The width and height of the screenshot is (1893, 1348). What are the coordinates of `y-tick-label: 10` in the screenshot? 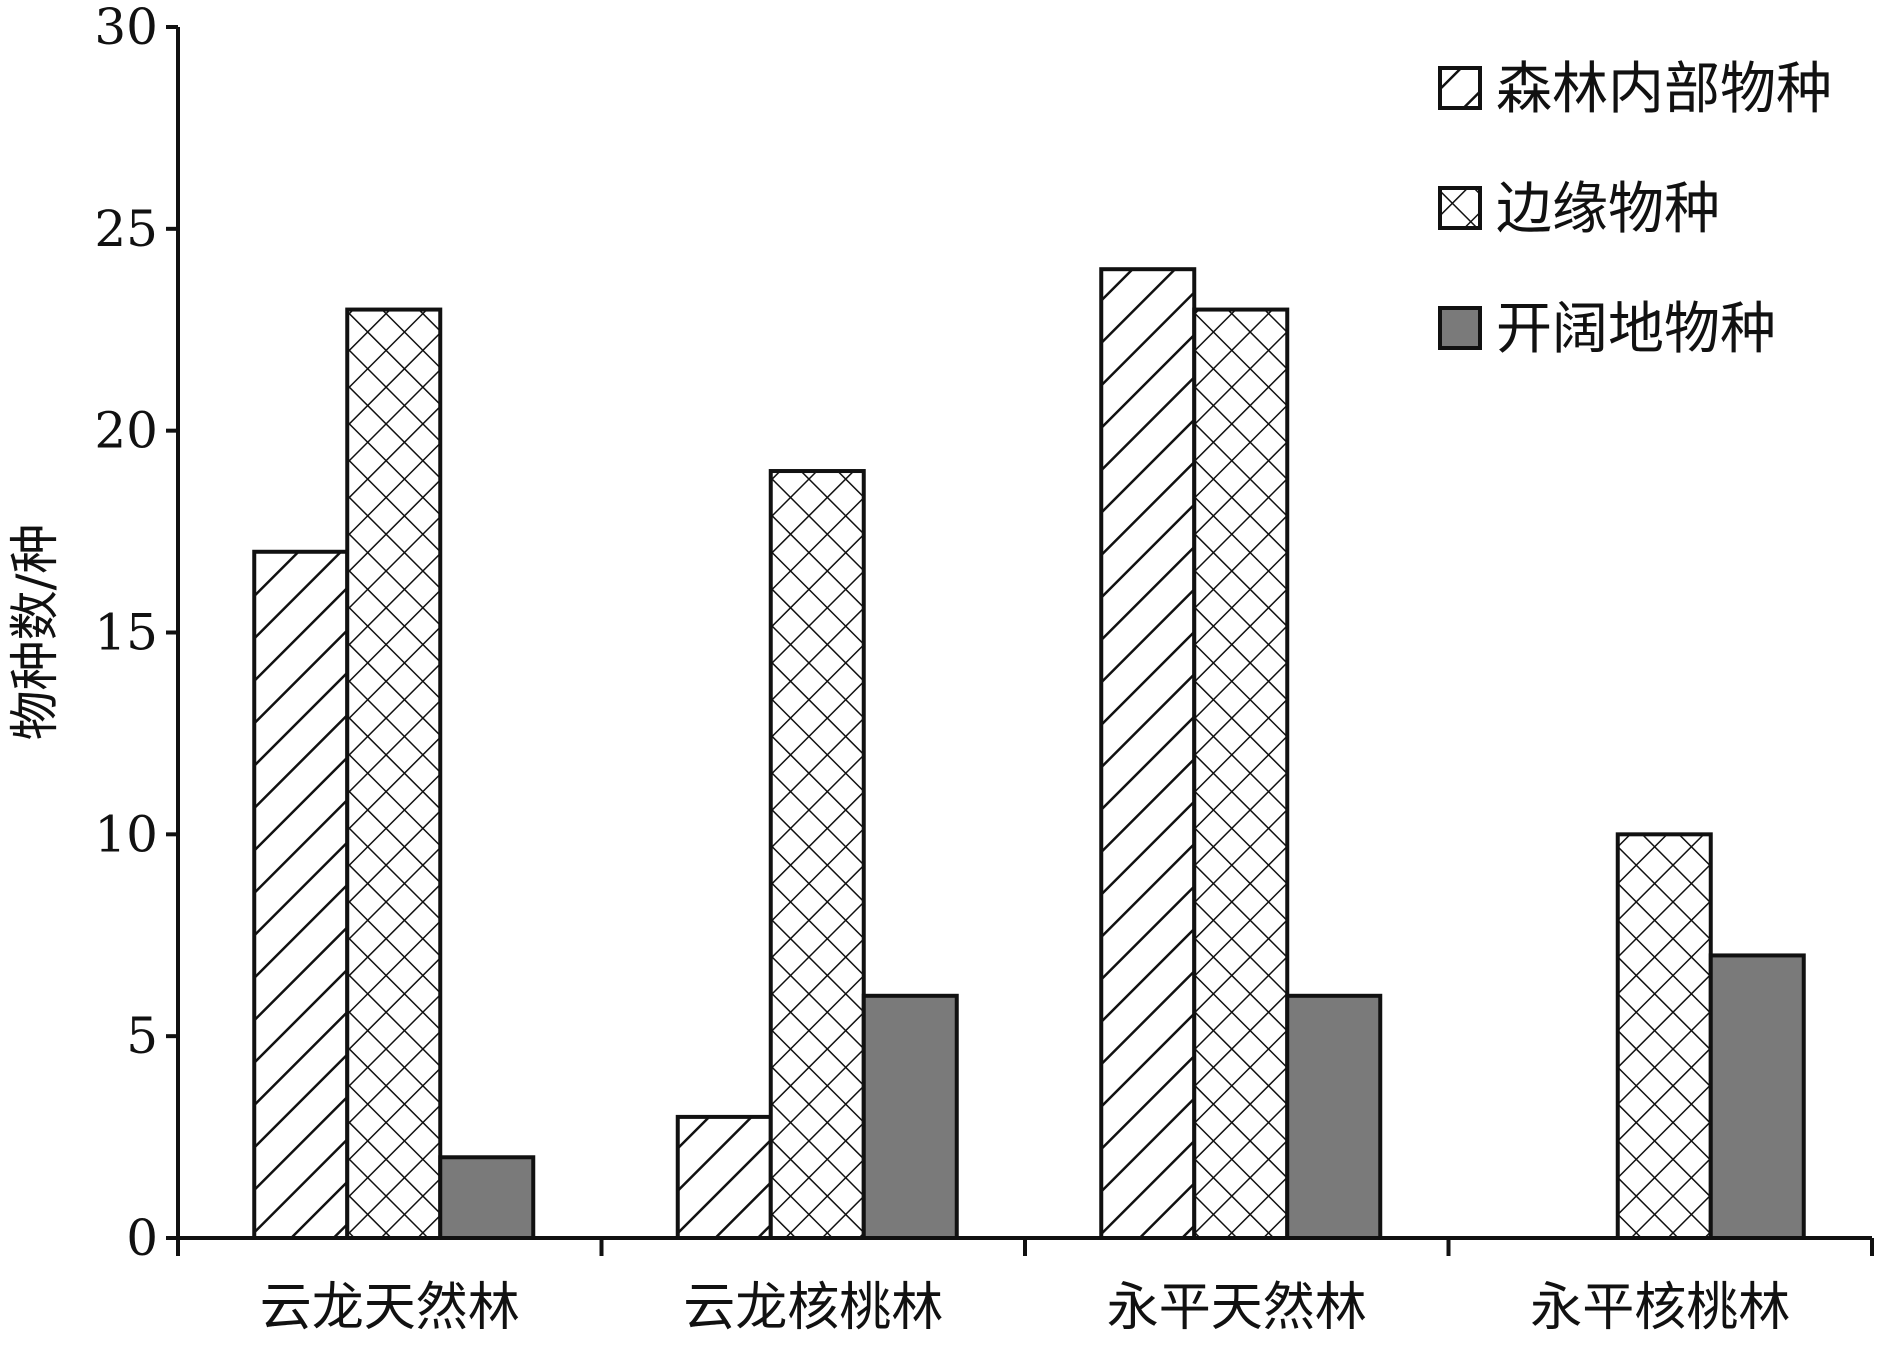 It's located at (126, 834).